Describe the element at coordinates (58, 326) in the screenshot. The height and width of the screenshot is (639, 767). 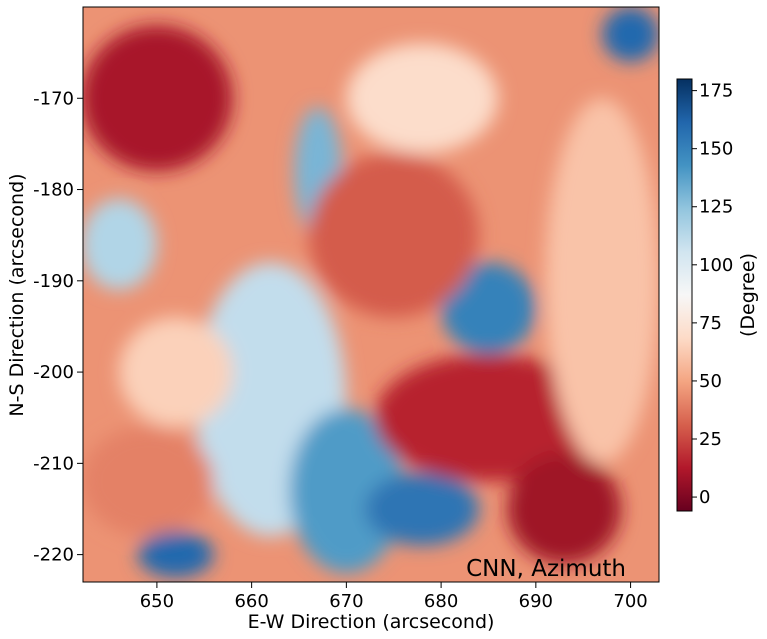
I see `y-axis: -170 -180 -190 -200 -210 -220` at that location.